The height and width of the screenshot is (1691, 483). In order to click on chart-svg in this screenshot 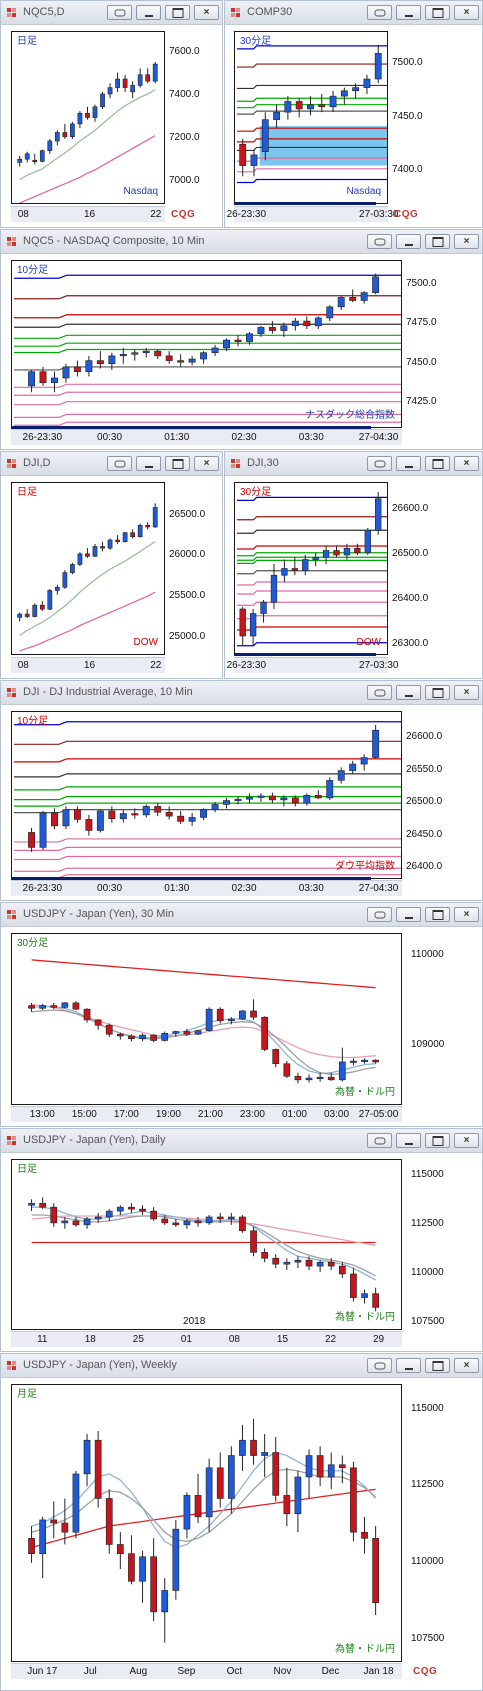, I will do `click(203, 1254)`.